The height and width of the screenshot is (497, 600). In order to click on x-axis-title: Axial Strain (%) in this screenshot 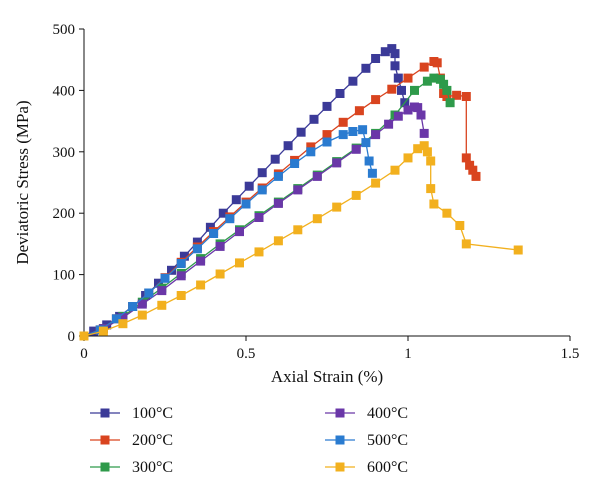, I will do `click(327, 376)`.